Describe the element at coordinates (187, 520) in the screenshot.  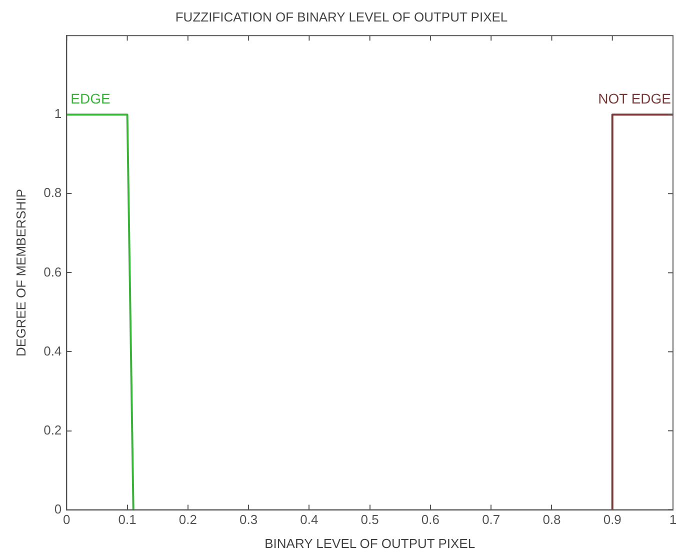
I see `x-tick-label: 0.2` at that location.